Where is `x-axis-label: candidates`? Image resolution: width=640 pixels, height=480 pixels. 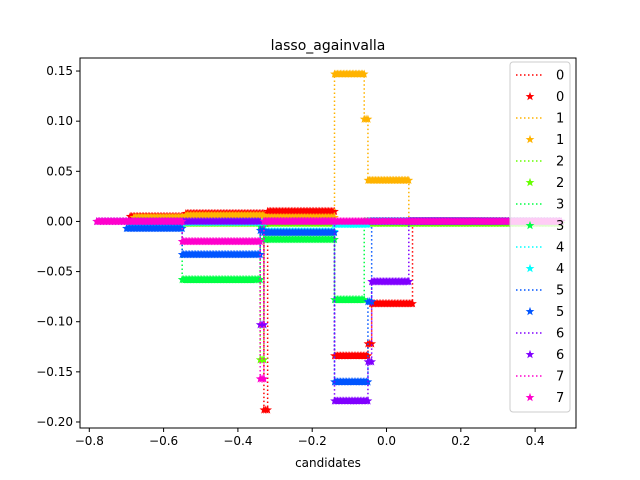 x-axis-label: candidates is located at coordinates (328, 463).